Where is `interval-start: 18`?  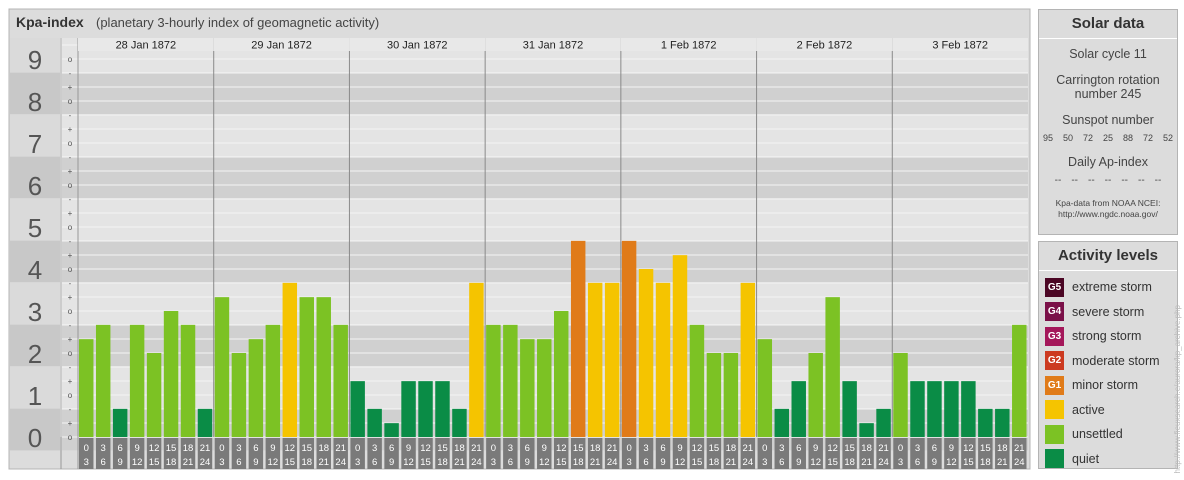
interval-start: 18 is located at coordinates (1002, 448).